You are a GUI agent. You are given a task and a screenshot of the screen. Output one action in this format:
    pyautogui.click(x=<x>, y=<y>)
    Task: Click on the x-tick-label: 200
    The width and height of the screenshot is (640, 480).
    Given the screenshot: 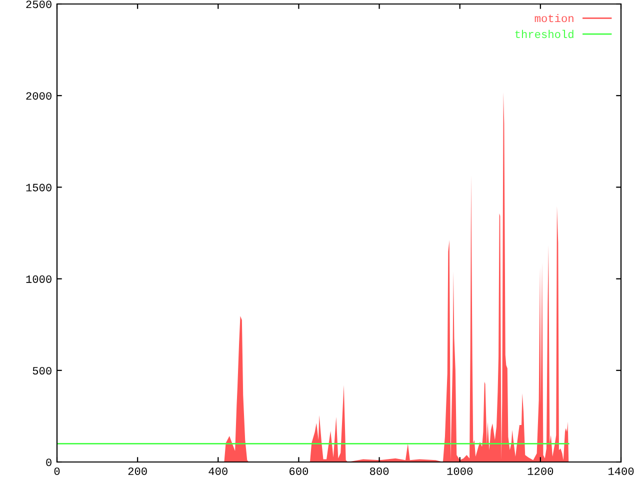 What is the action you would take?
    pyautogui.click(x=137, y=471)
    